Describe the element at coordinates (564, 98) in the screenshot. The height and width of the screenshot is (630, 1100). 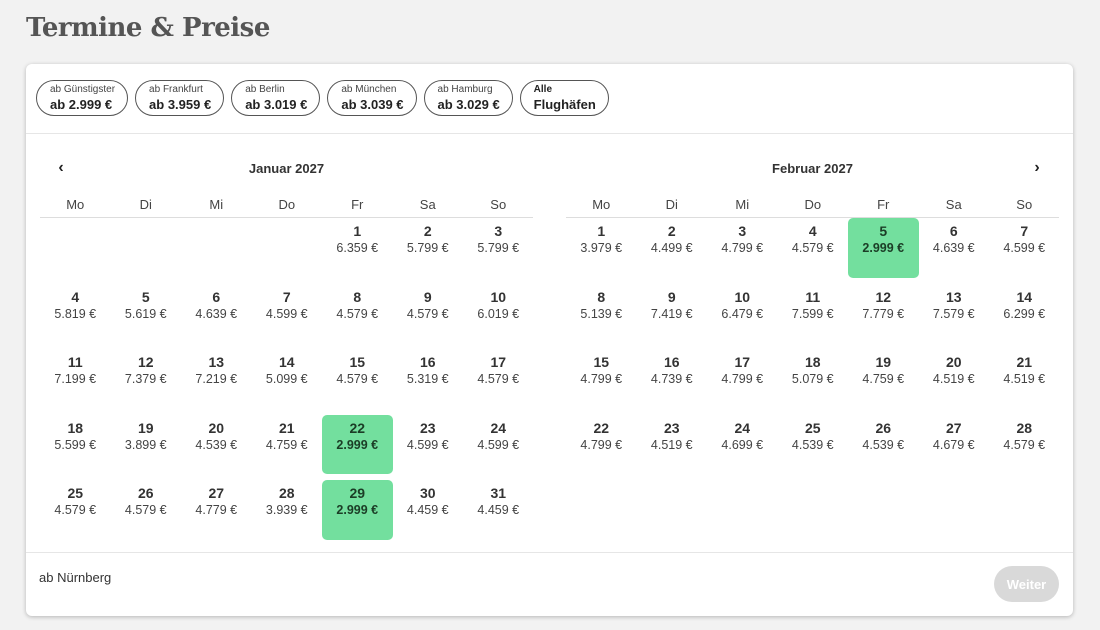
I see `airport-chip-all: Alle Flughäfen` at that location.